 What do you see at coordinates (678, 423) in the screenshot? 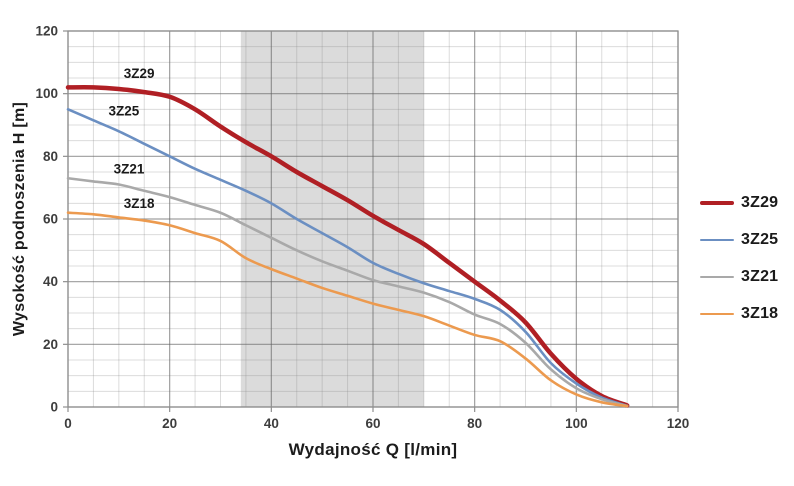
I see `x-tick-label: 120` at bounding box center [678, 423].